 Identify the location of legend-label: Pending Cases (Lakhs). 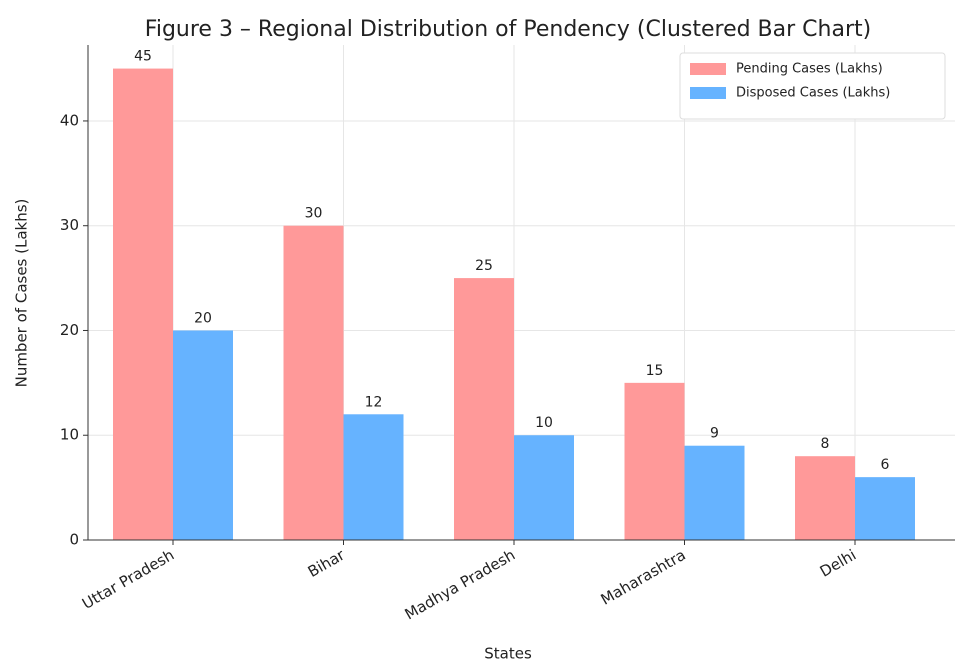
(809, 69).